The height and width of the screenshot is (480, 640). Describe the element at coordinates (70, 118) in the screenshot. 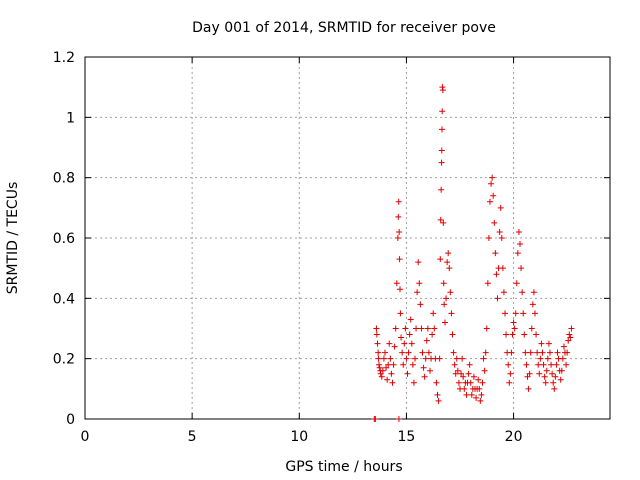

I see `y-tick-label: 1` at that location.